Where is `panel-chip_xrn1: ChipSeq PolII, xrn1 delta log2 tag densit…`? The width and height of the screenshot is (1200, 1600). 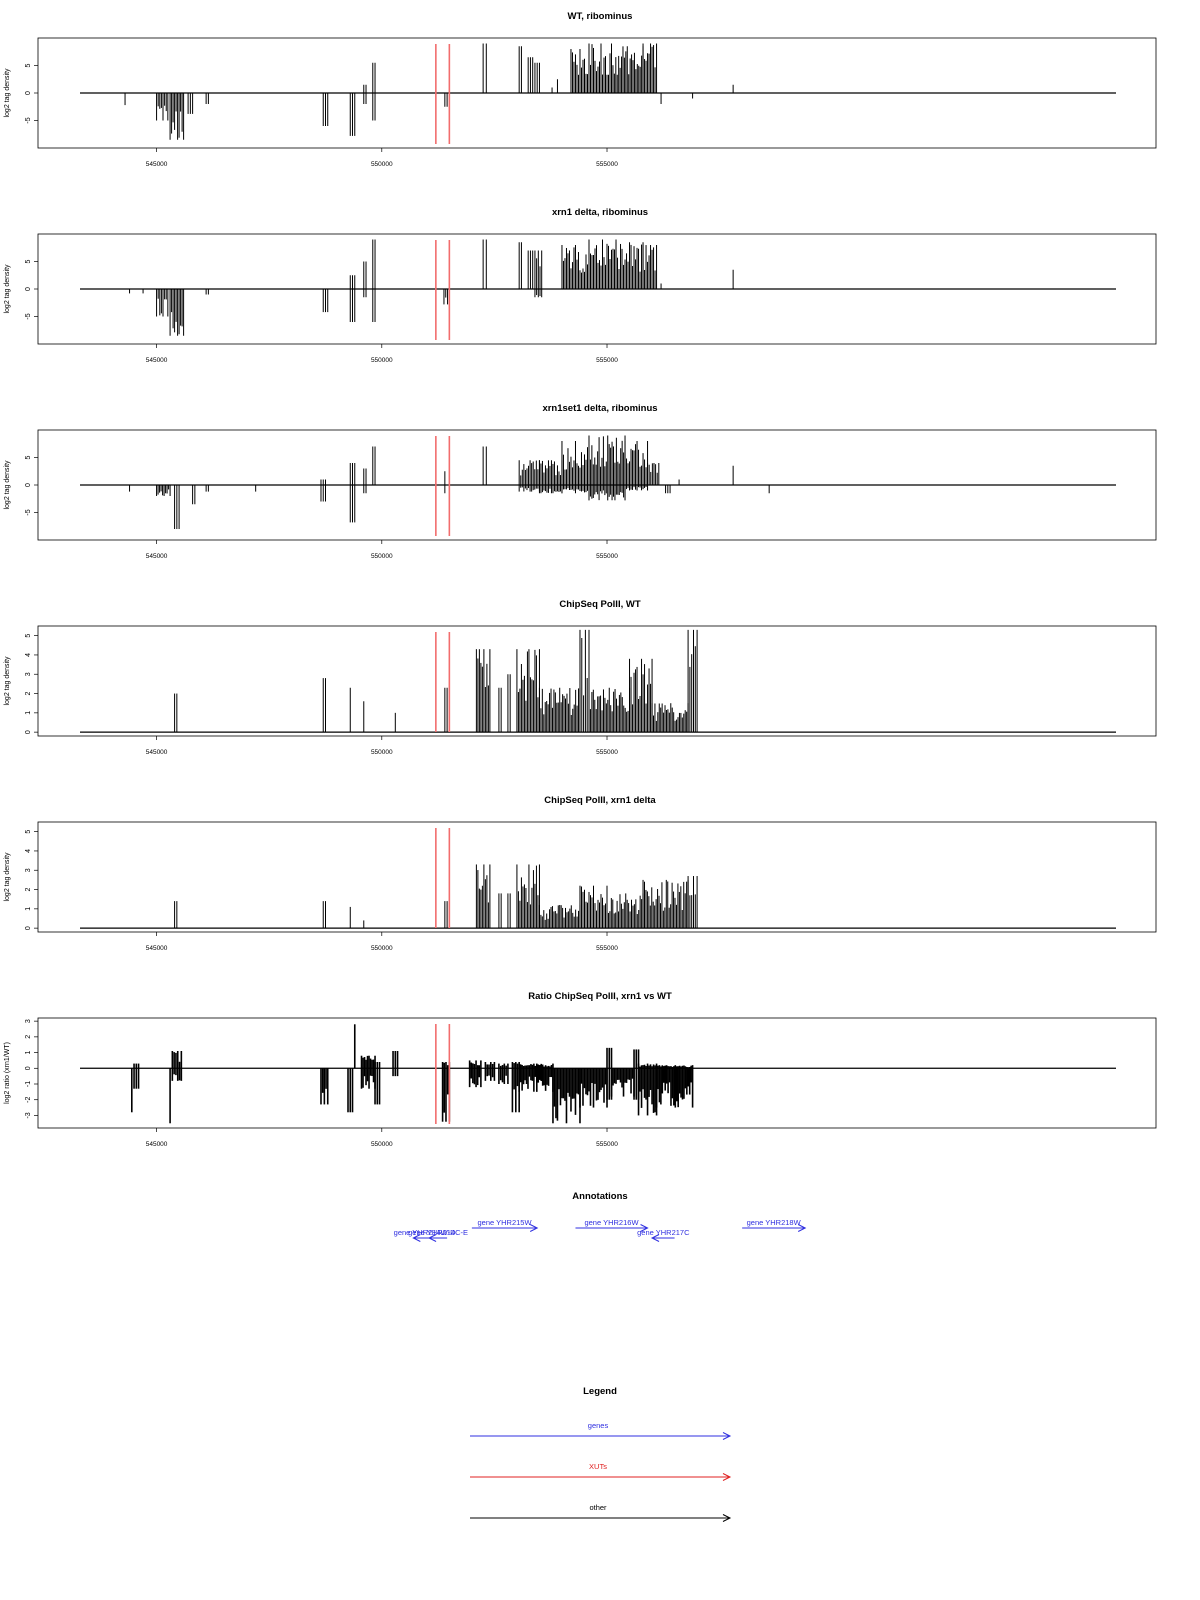 panel-chip_xrn1: ChipSeq PolII, xrn1 delta log2 tag densit… is located at coordinates (580, 873).